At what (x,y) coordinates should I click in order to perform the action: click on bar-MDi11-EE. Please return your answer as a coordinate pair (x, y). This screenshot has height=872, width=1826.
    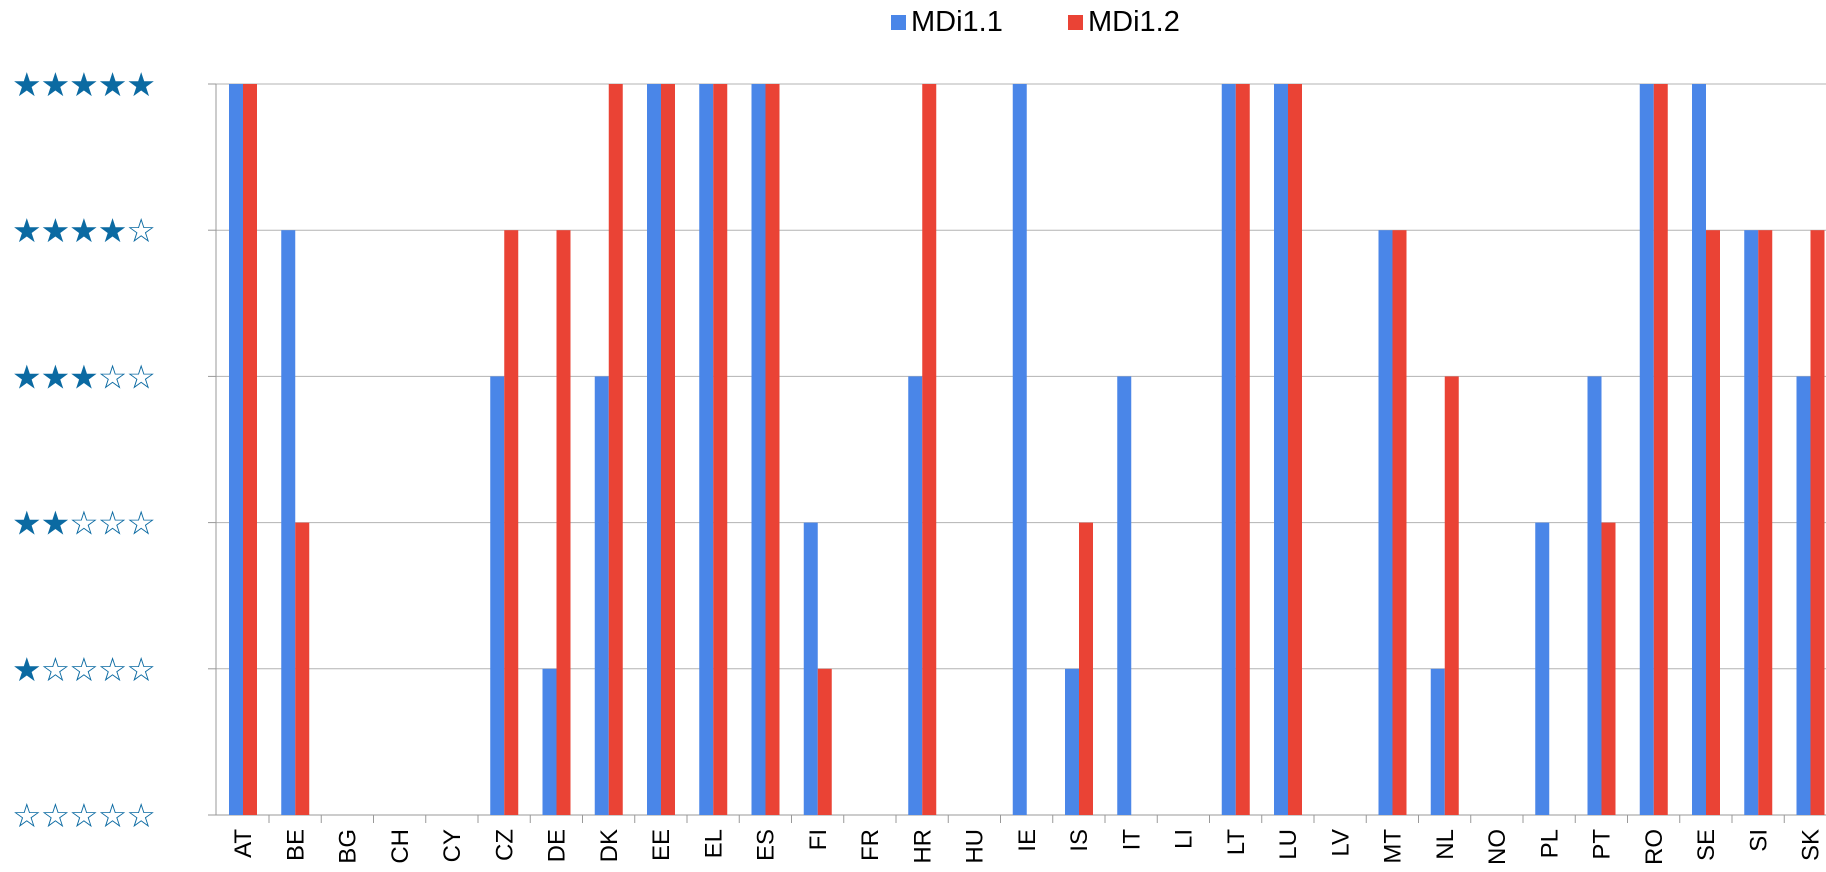
    Looking at the image, I should click on (654, 449).